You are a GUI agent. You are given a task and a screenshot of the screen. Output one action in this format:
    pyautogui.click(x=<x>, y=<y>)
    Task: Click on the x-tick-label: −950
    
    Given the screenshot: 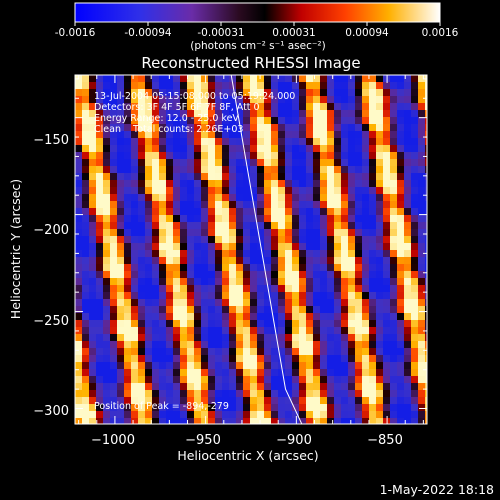 What is the action you would take?
    pyautogui.click(x=203, y=440)
    